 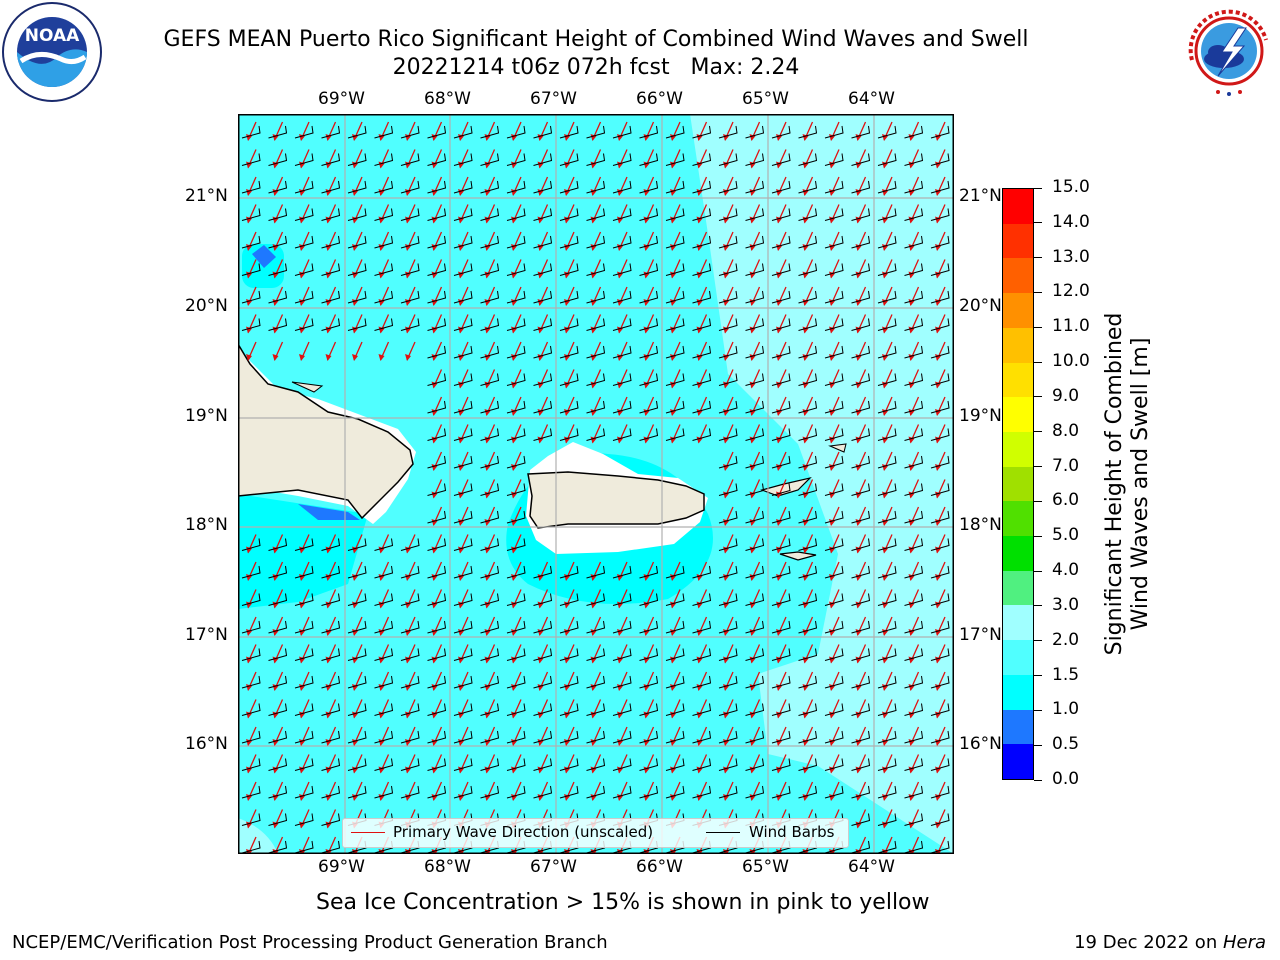 I want to click on lon-label-bottom-66w: 66°W, so click(x=659, y=867).